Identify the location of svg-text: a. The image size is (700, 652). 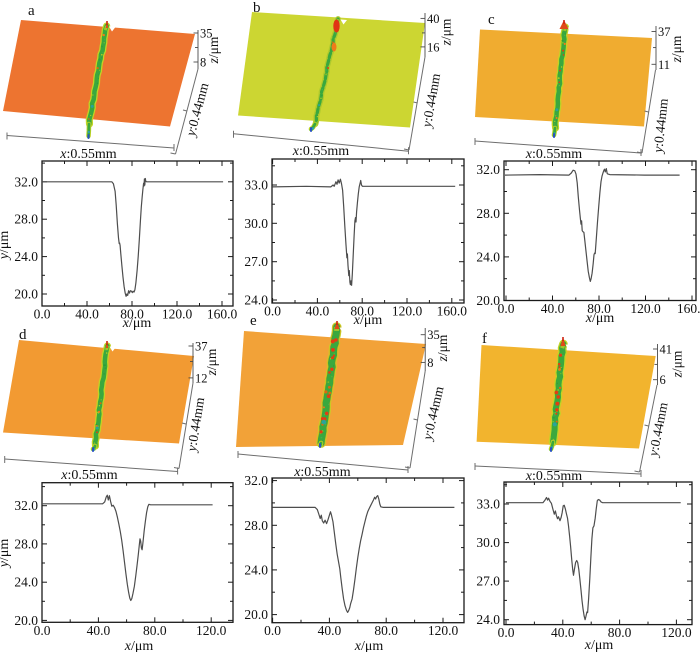
(31, 11).